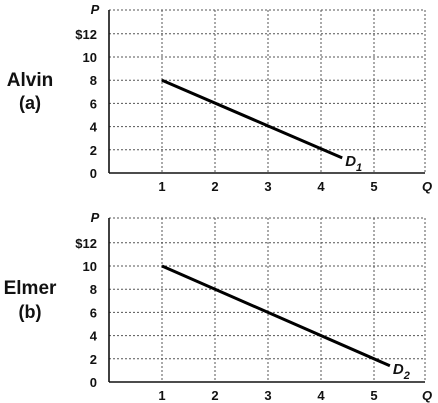 Image resolution: width=438 pixels, height=403 pixels. Describe the element at coordinates (30, 288) in the screenshot. I see `panel-name: Elmer` at that location.